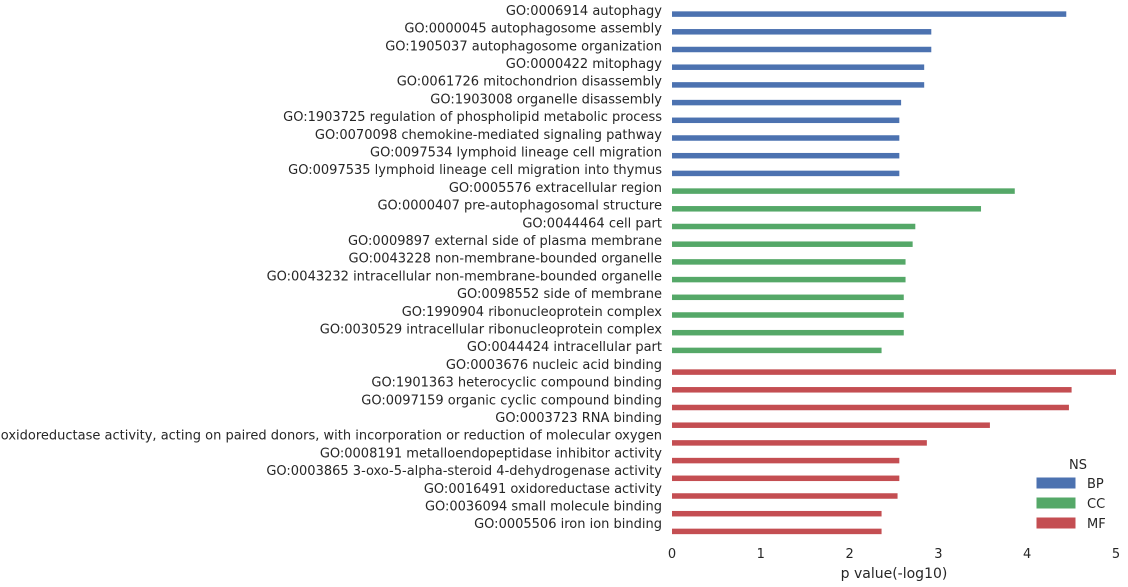 This screenshot has height=587, width=1128. Describe the element at coordinates (584, 64) in the screenshot. I see `category-label: GO:0000422 mitophagy` at that location.